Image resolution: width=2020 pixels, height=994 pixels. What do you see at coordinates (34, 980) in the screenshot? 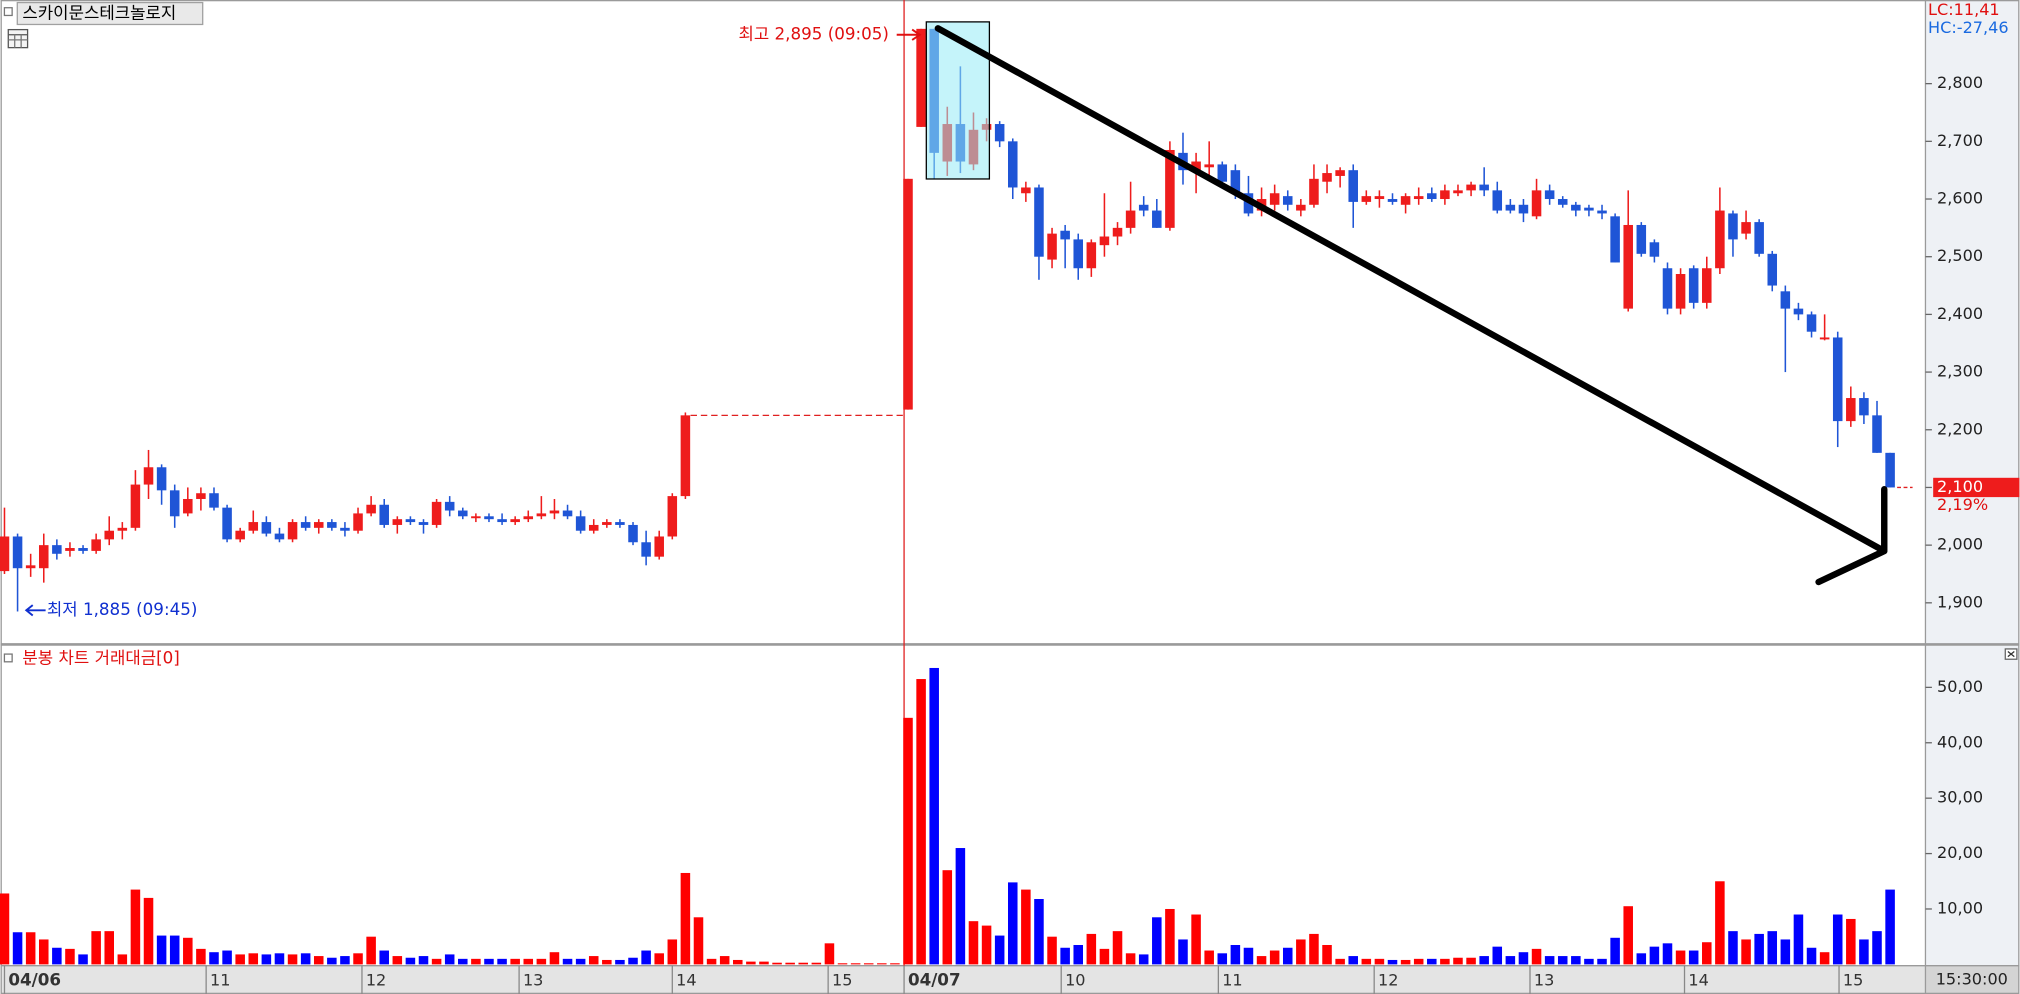
I see `x-tick-label: 04/06` at bounding box center [34, 980].